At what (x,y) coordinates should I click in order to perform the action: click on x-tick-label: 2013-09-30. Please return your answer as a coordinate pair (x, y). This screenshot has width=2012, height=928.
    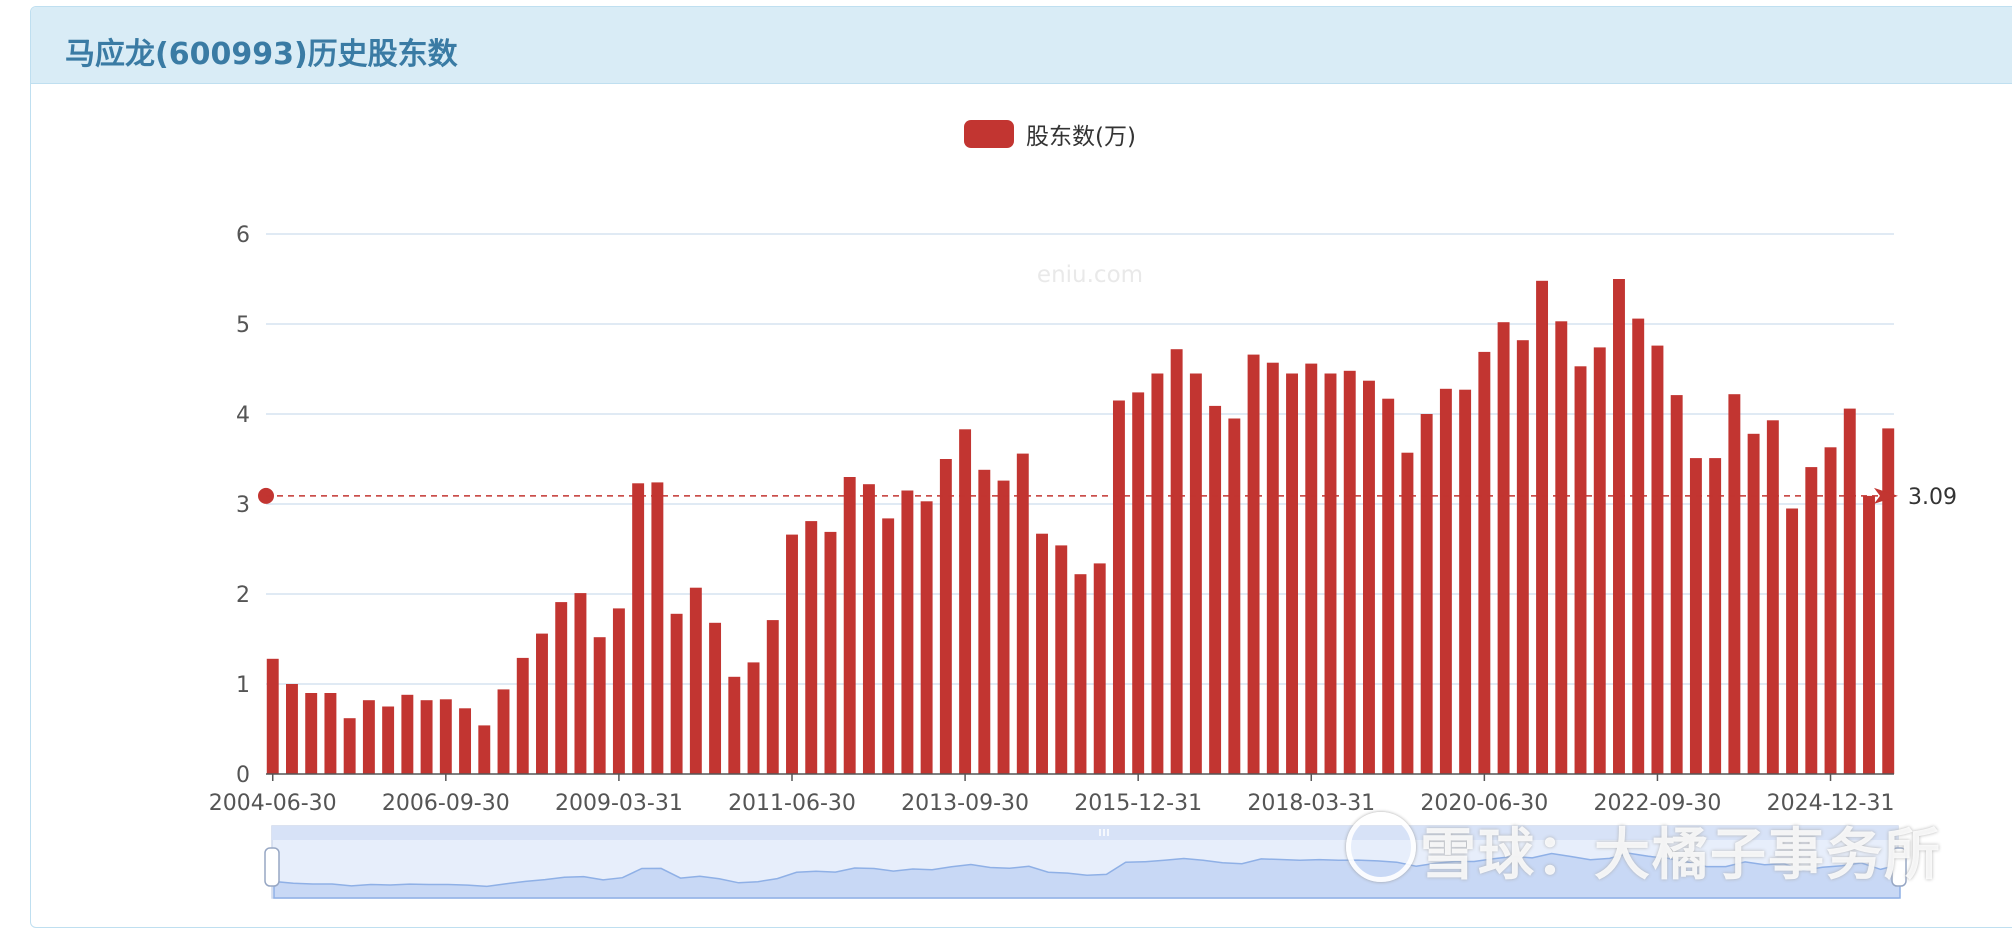
    Looking at the image, I should click on (965, 803).